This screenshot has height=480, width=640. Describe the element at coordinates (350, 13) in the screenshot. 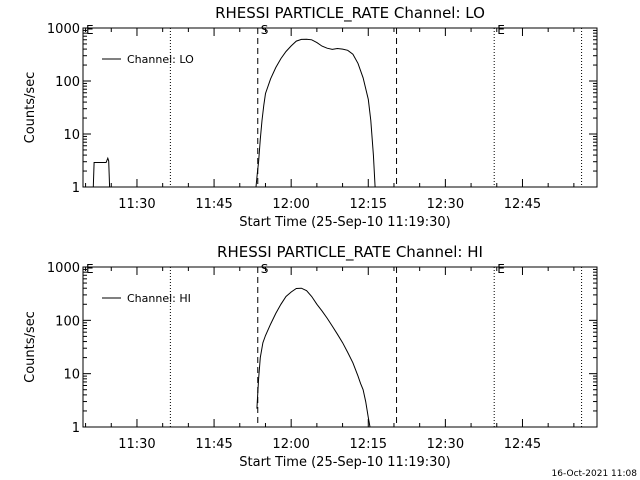

I see `chart-title: RHESSI PARTICLE_RATE Channel: LO` at that location.